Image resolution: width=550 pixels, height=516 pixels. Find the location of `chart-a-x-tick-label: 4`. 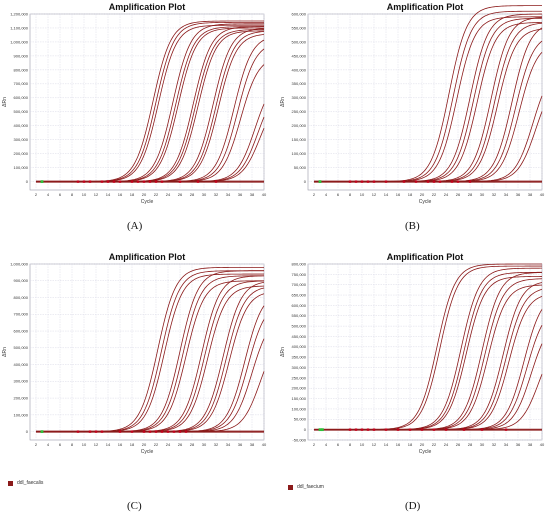

chart-a-x-tick-label: 4 is located at coordinates (48, 194).